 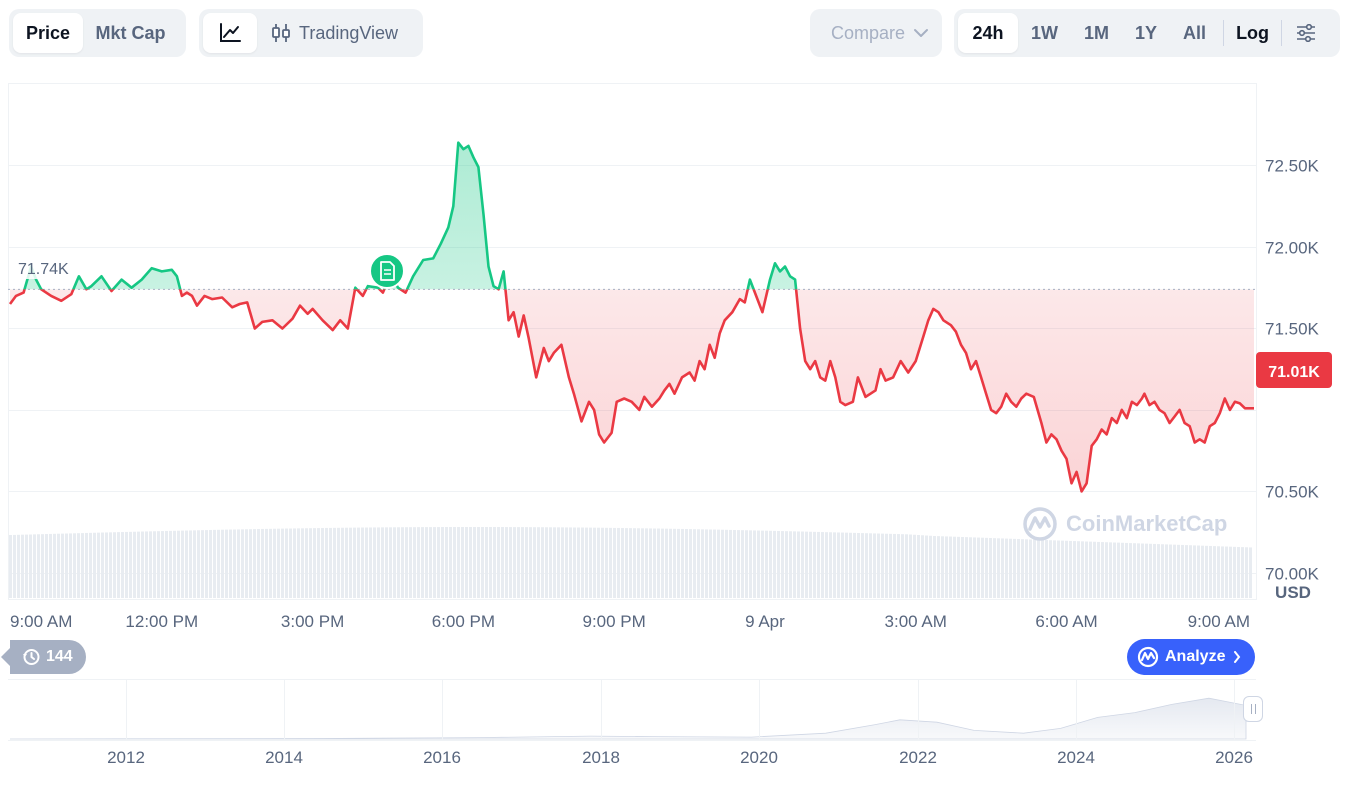 What do you see at coordinates (281, 33) in the screenshot?
I see `candlestick-icon` at bounding box center [281, 33].